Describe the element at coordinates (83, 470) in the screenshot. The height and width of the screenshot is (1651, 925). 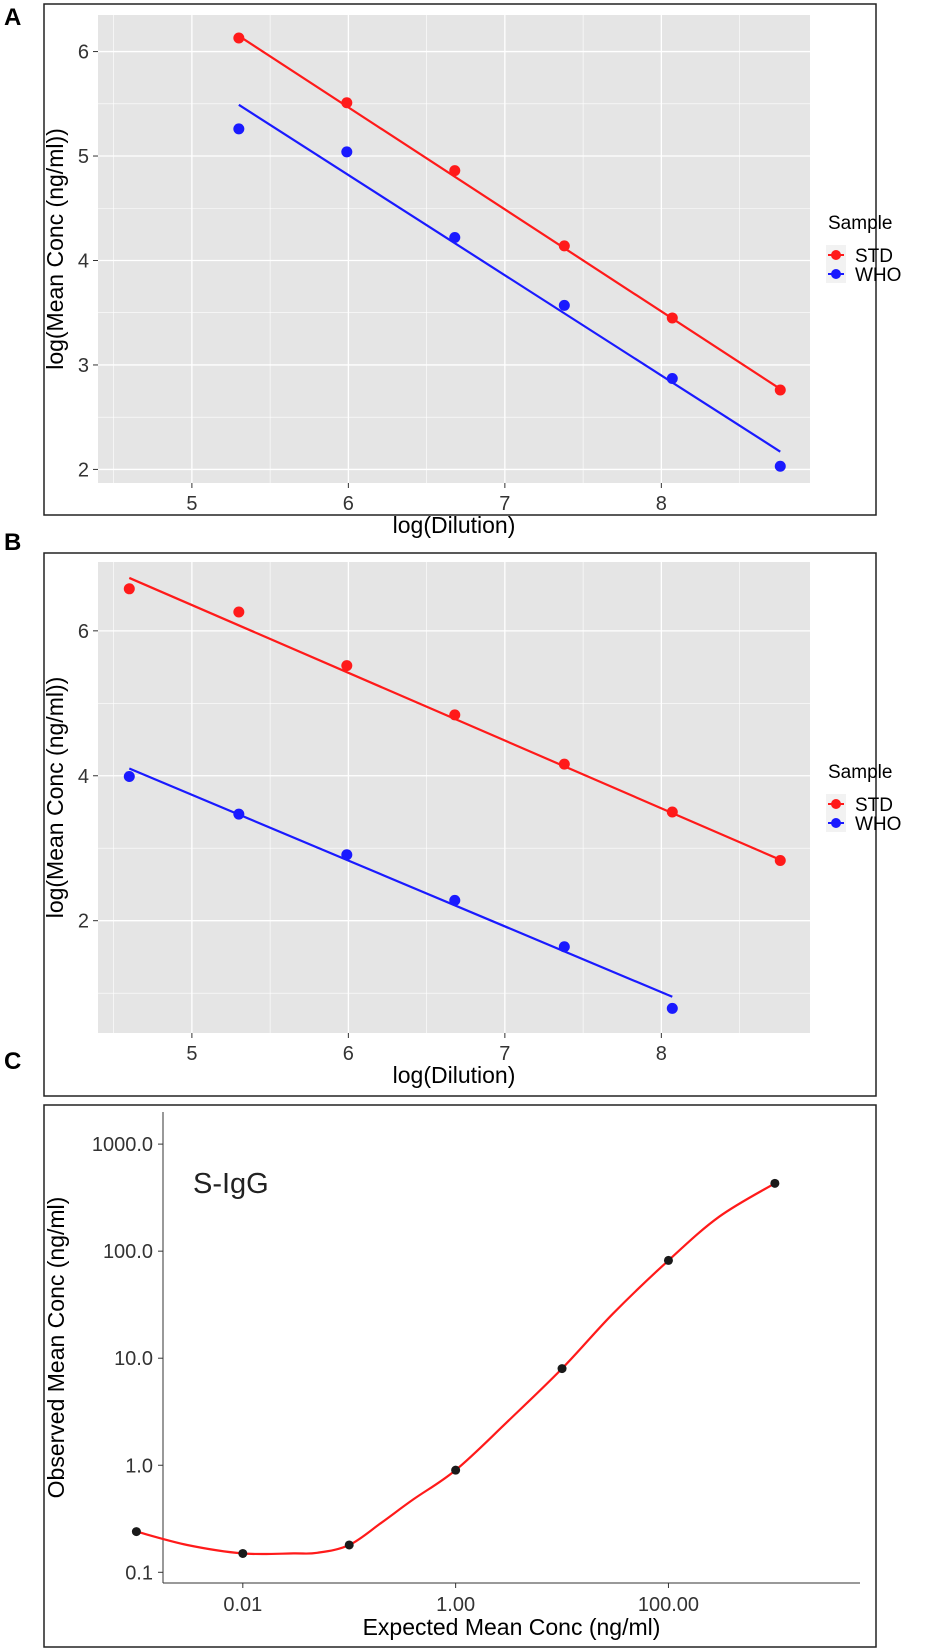
I see `panel-a-y-tick-label: 2` at that location.